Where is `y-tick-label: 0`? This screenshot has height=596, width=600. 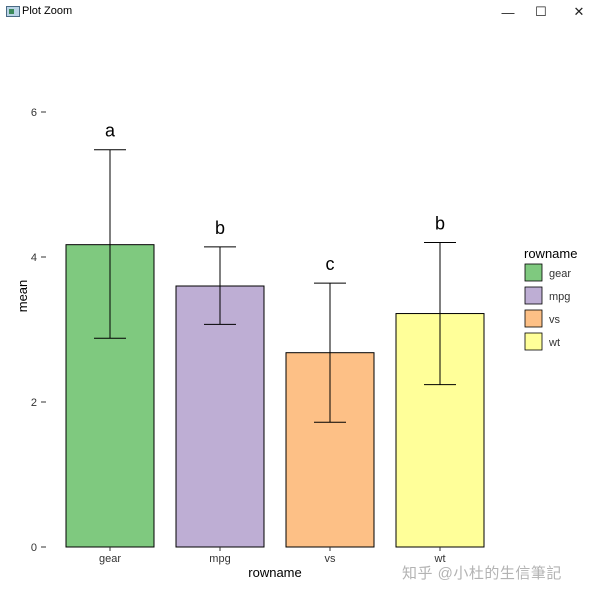 y-tick-label: 0 is located at coordinates (34, 548).